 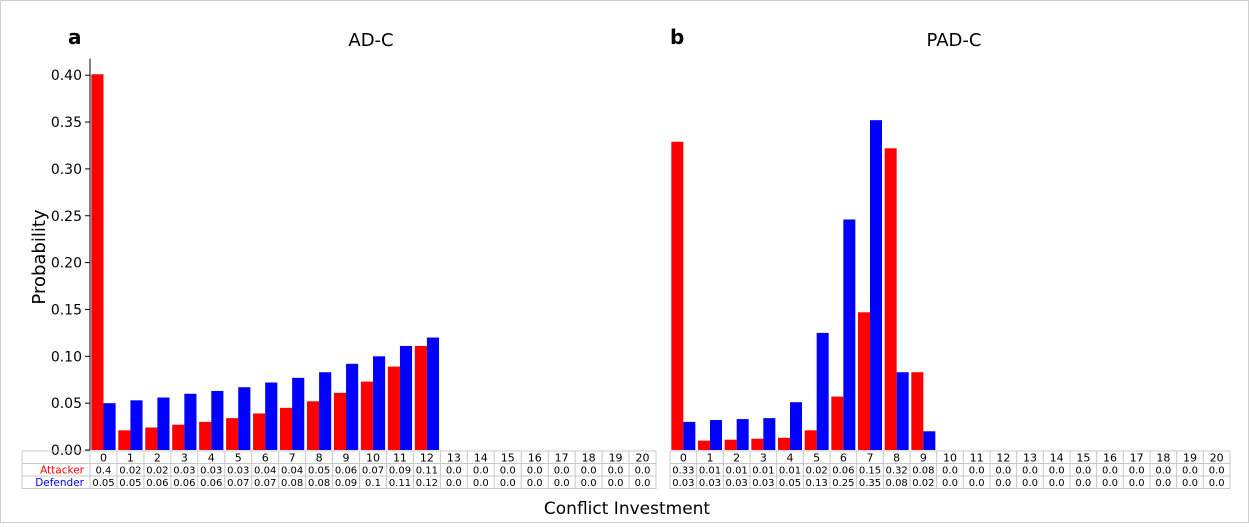 I want to click on data-label-a-defender-15: 0.0, so click(x=508, y=483).